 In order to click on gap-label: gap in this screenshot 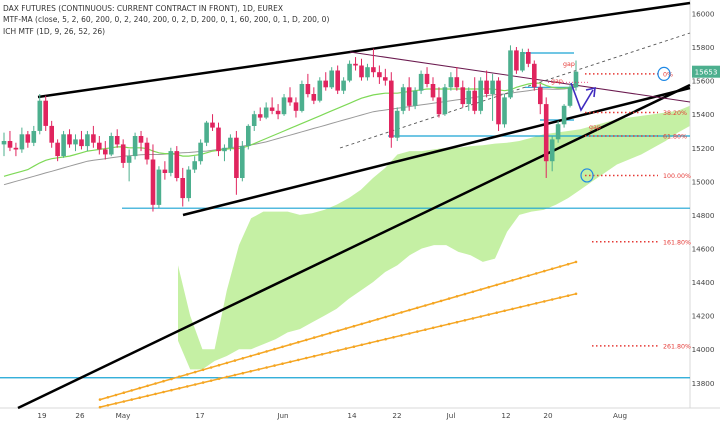, I will do `click(557, 81)`.